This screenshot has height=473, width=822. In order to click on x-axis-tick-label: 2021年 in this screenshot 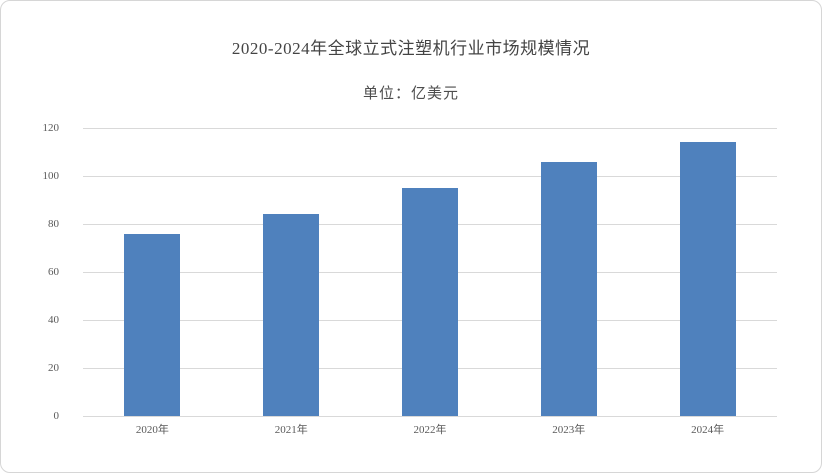, I will do `click(291, 430)`.